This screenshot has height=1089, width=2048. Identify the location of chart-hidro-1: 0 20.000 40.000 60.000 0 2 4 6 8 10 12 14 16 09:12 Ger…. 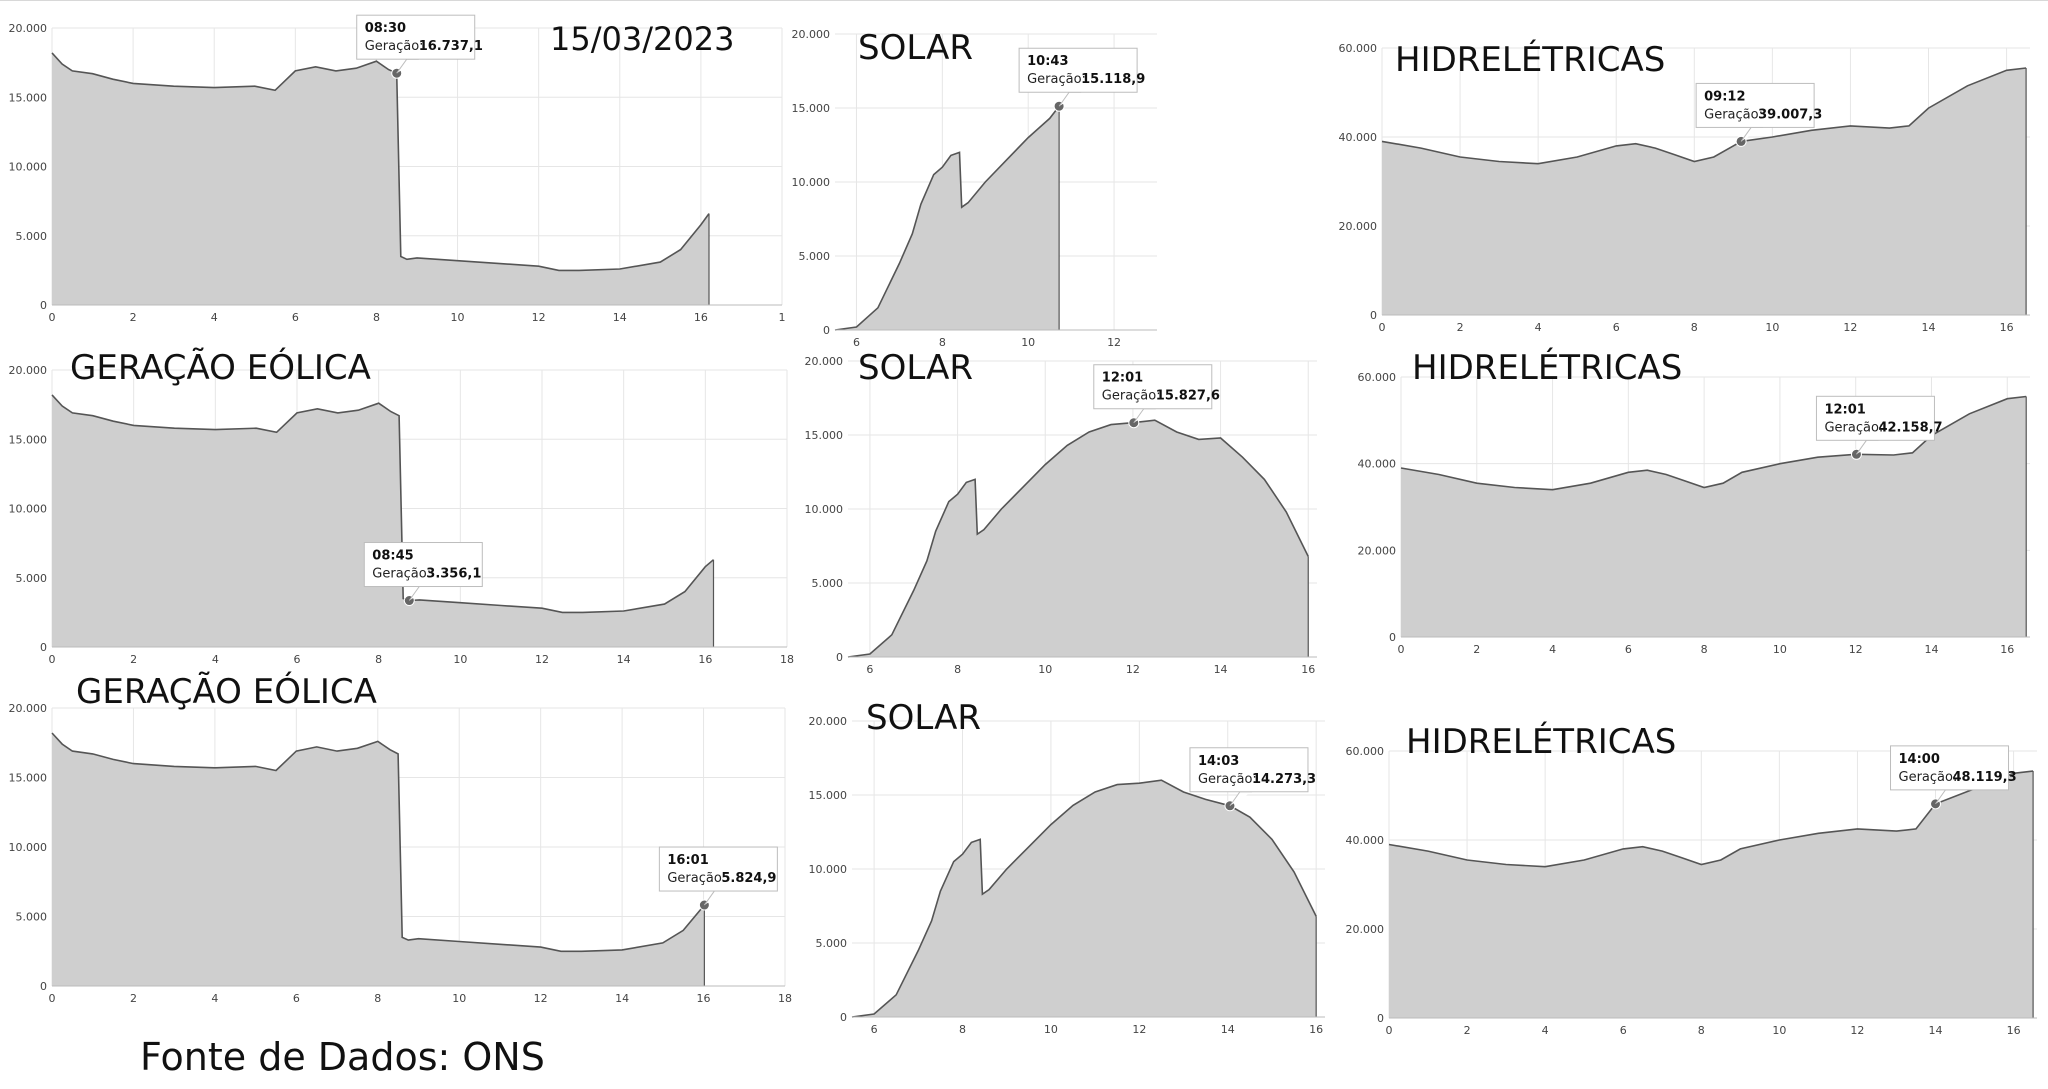
(1684, 188).